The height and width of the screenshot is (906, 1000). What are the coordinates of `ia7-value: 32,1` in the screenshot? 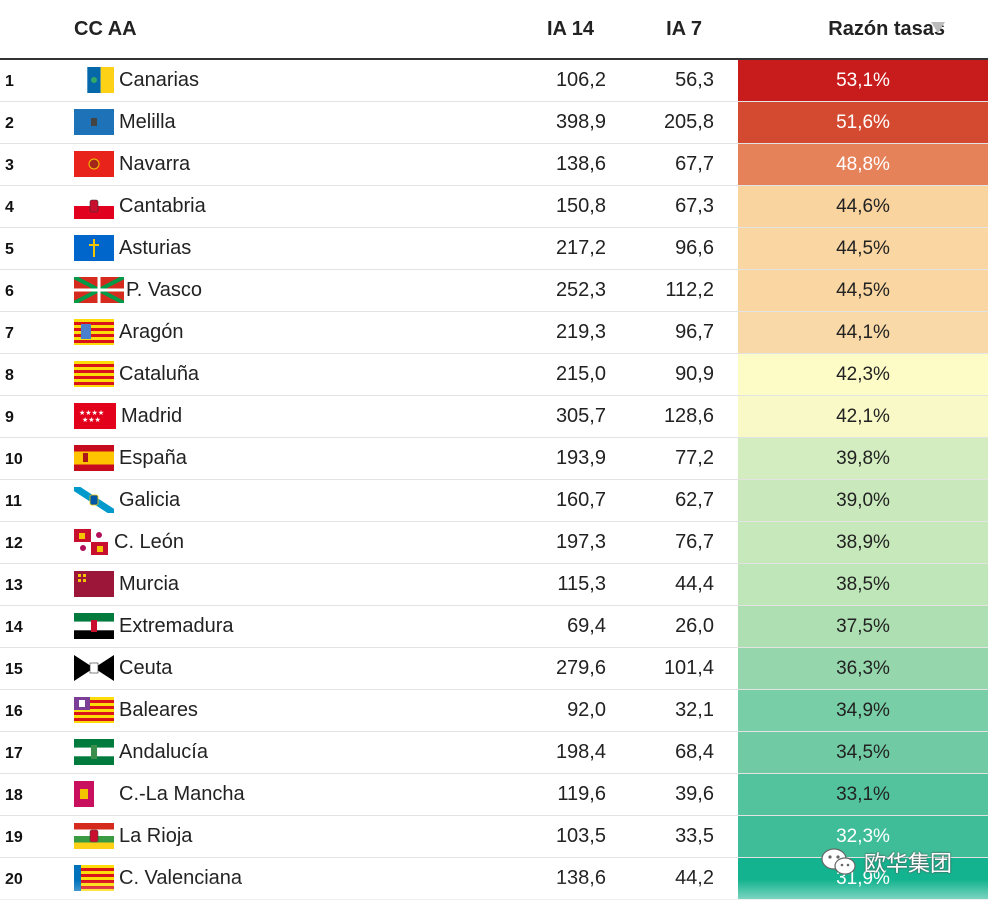 It's located at (694, 710).